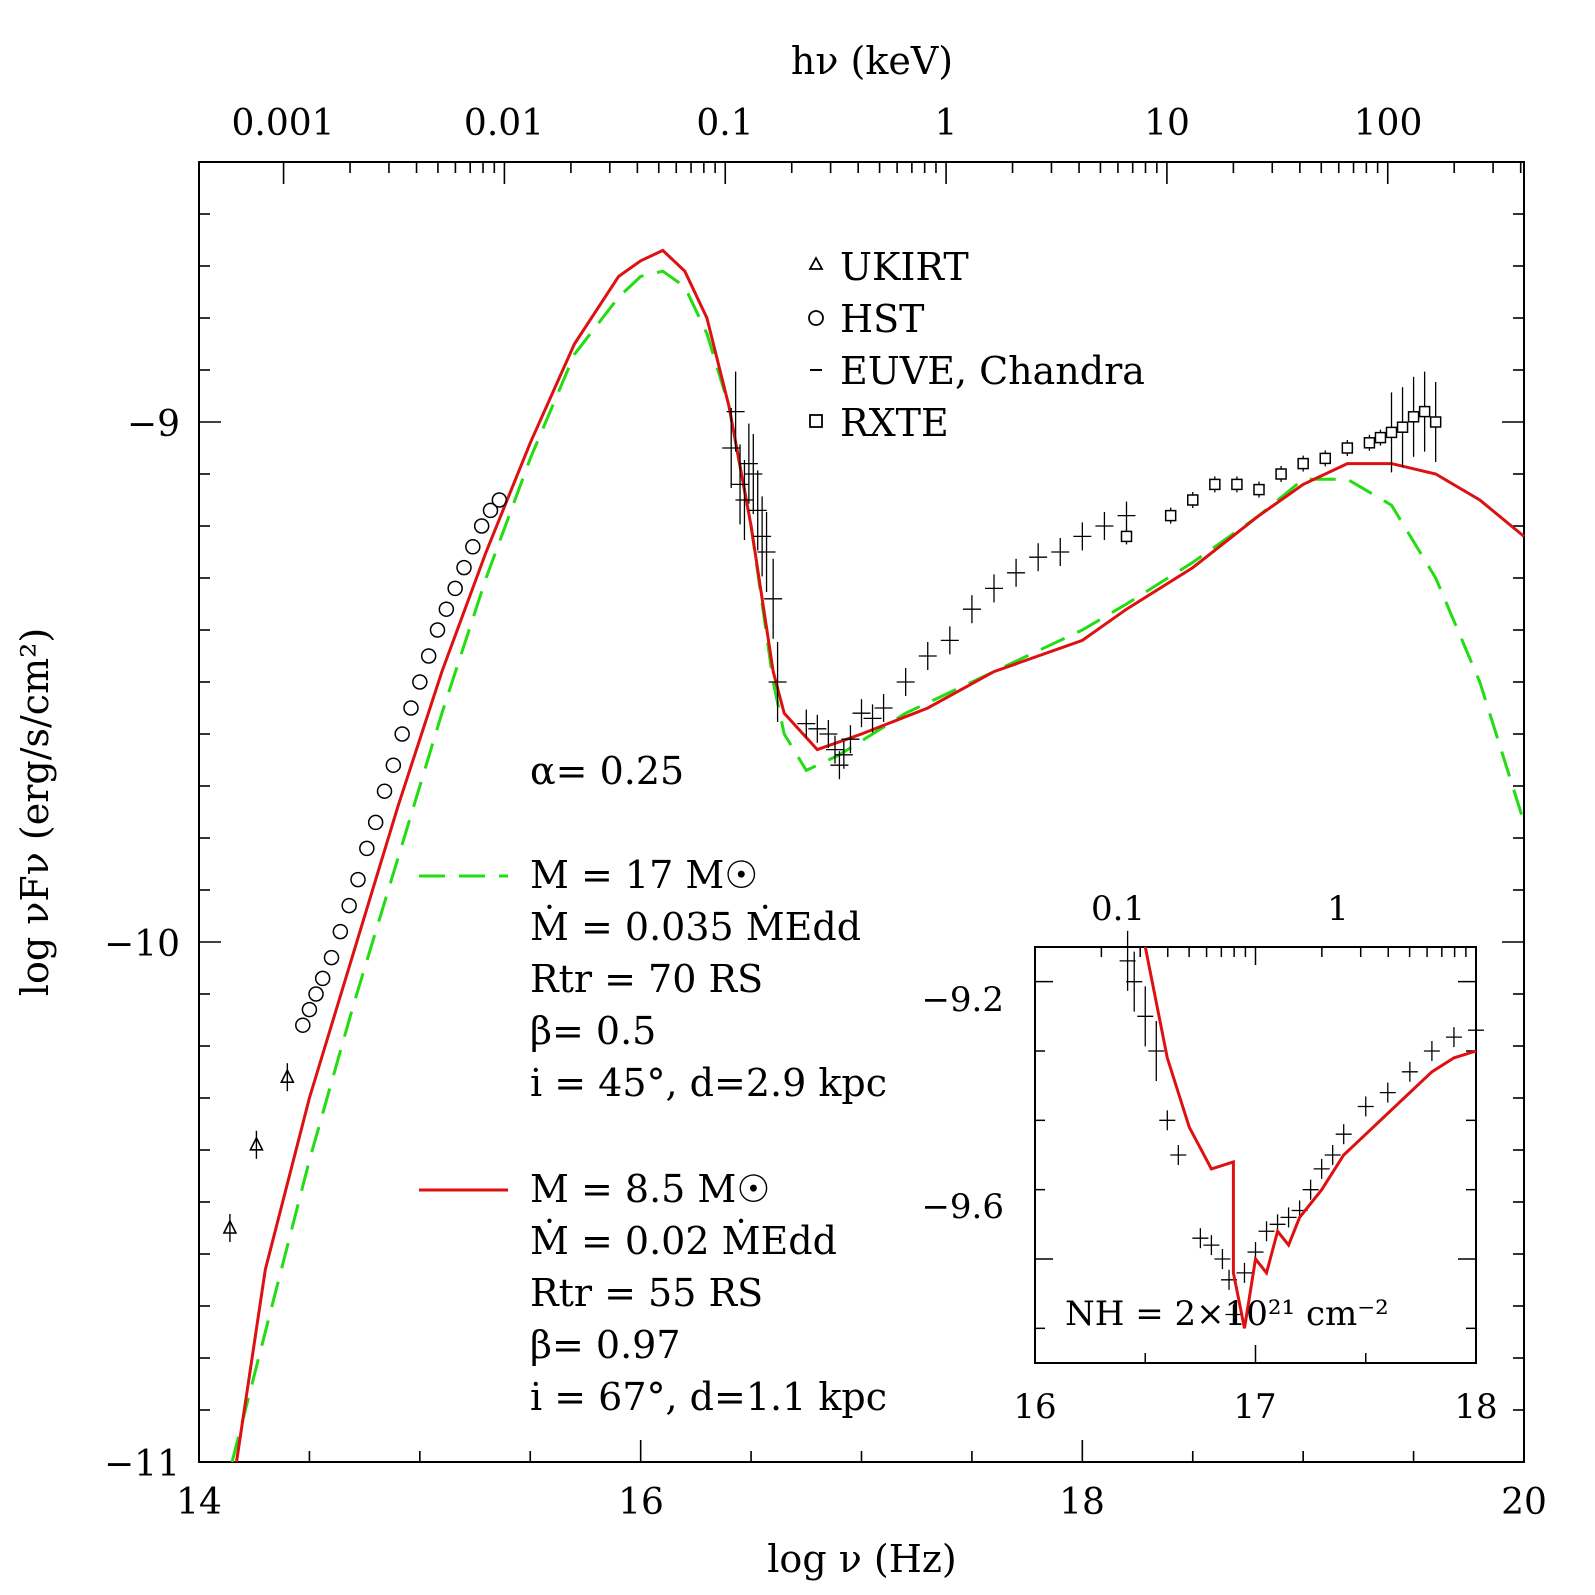 This screenshot has width=1595, height=1595. Describe the element at coordinates (946, 123) in the screenshot. I see `top-tick-label-3: 1` at that location.